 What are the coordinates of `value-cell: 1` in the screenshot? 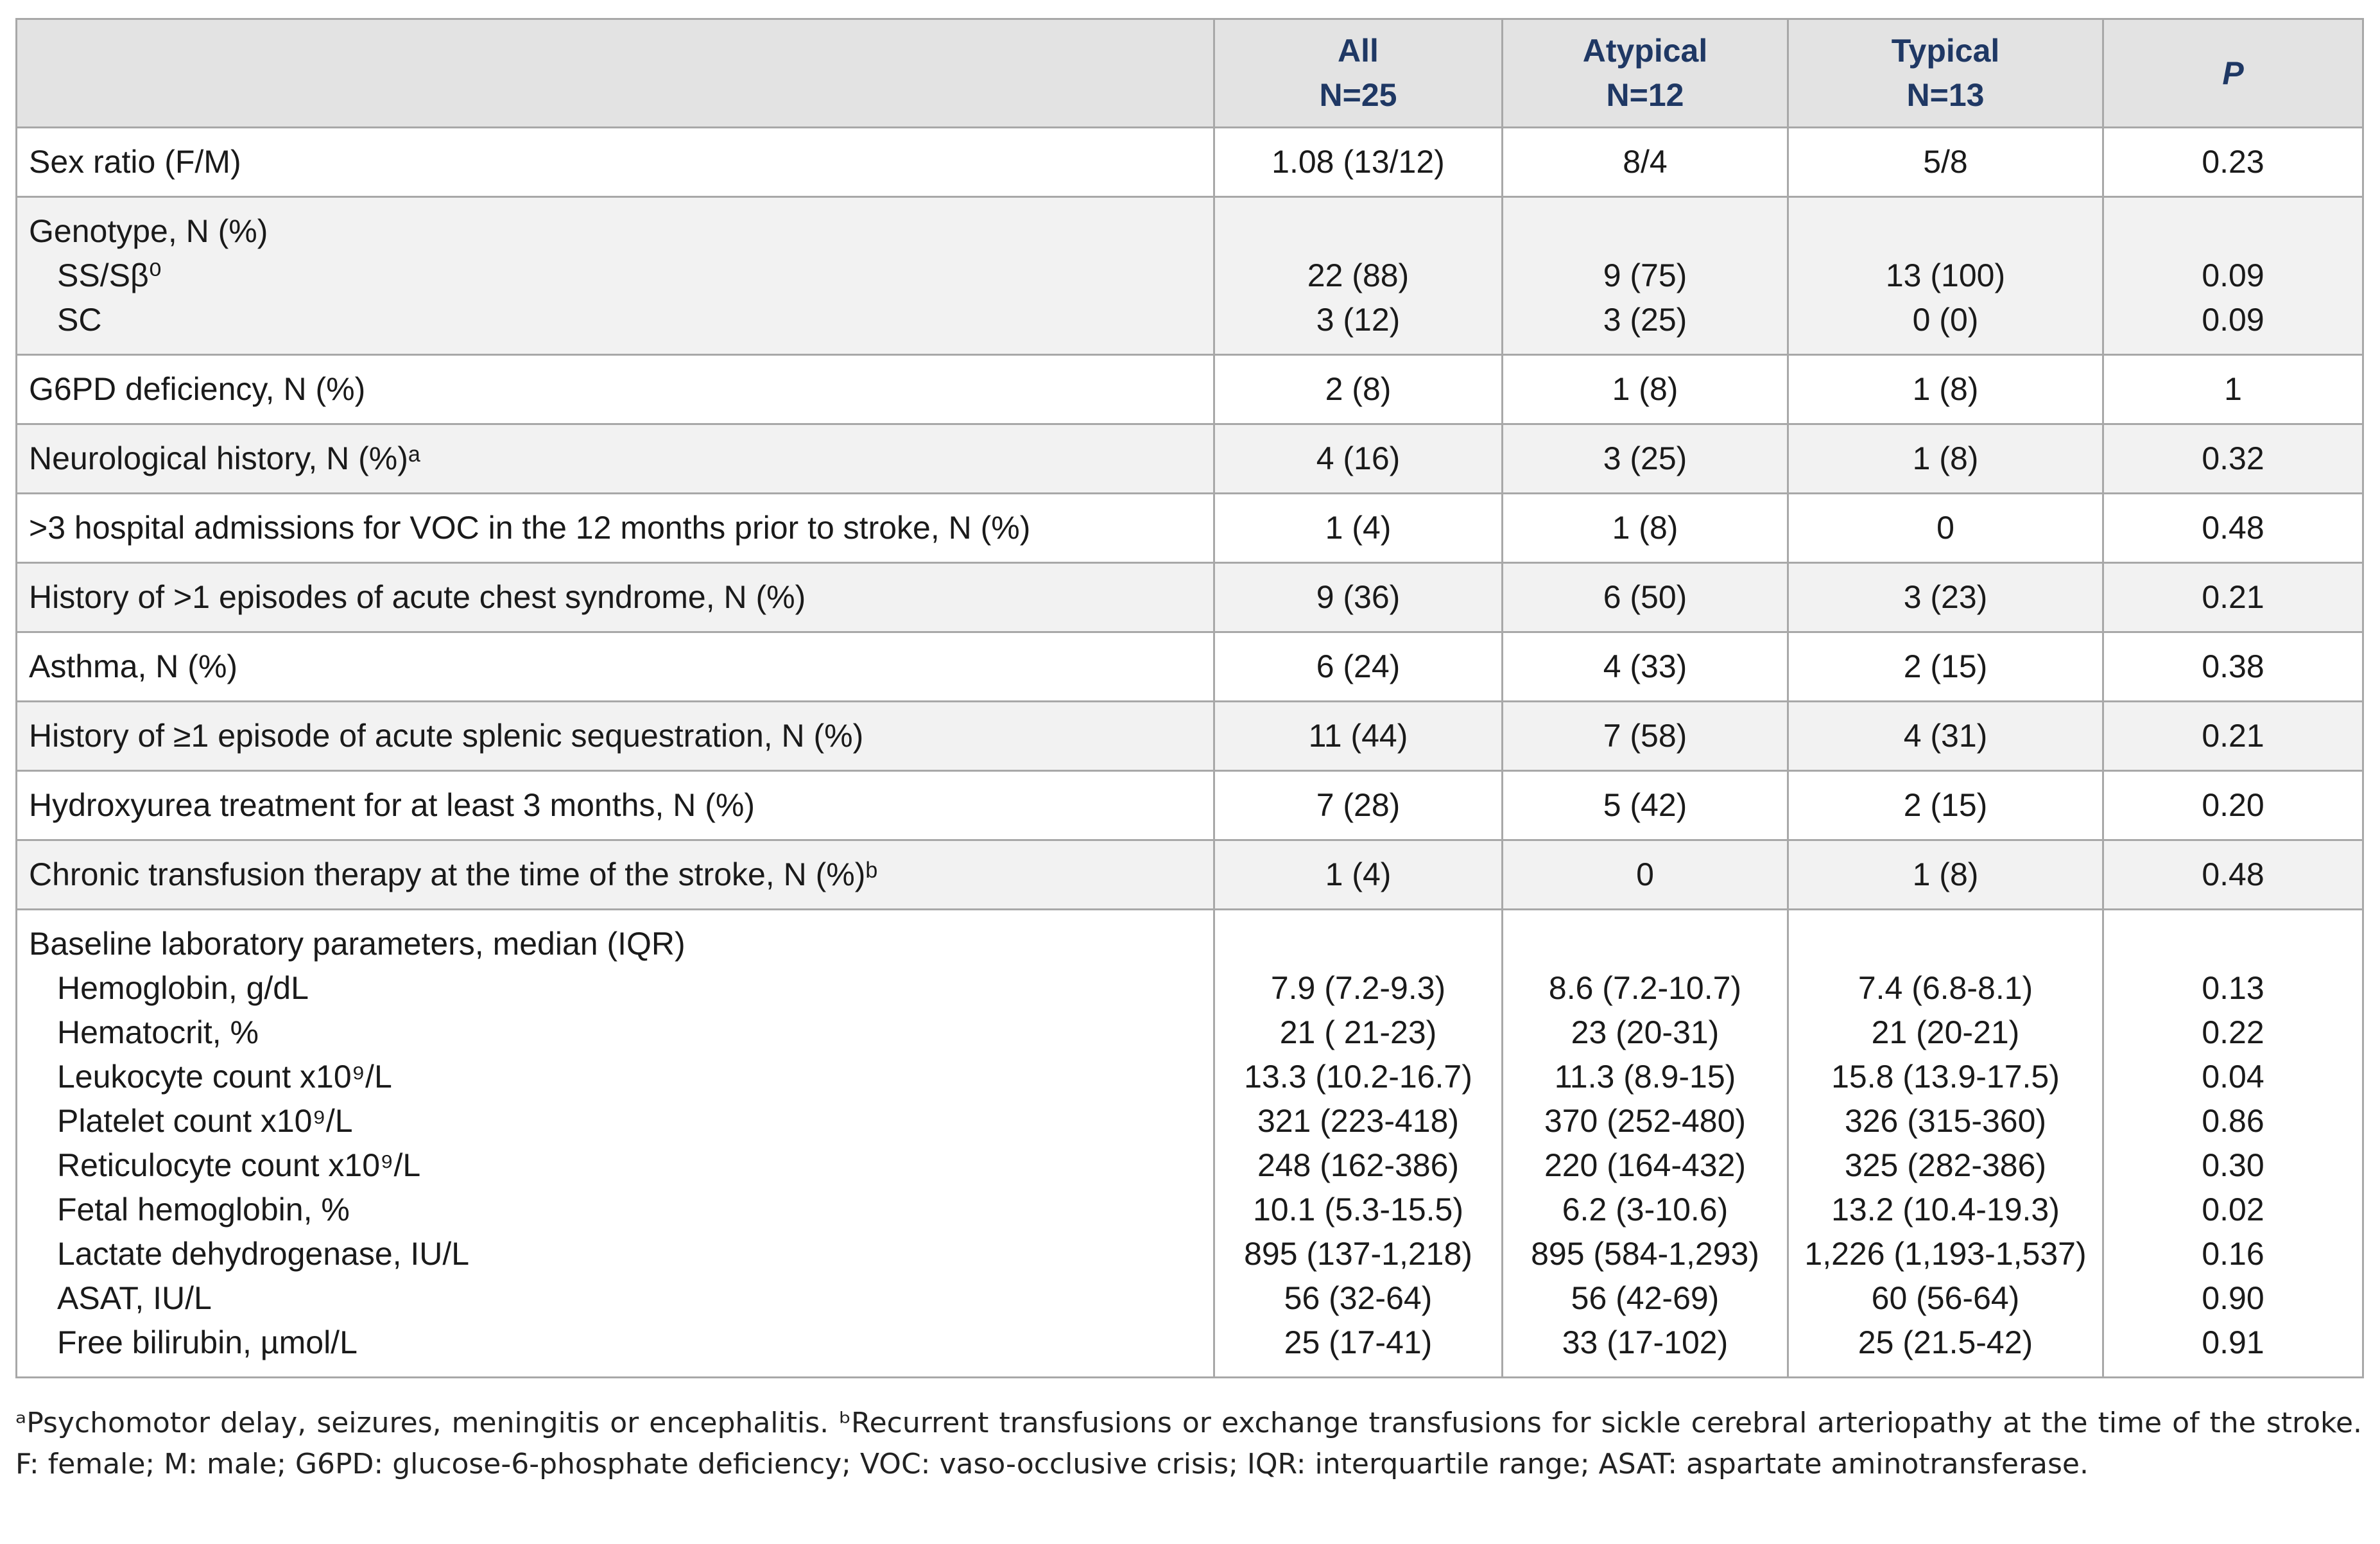 It's located at (2233, 390).